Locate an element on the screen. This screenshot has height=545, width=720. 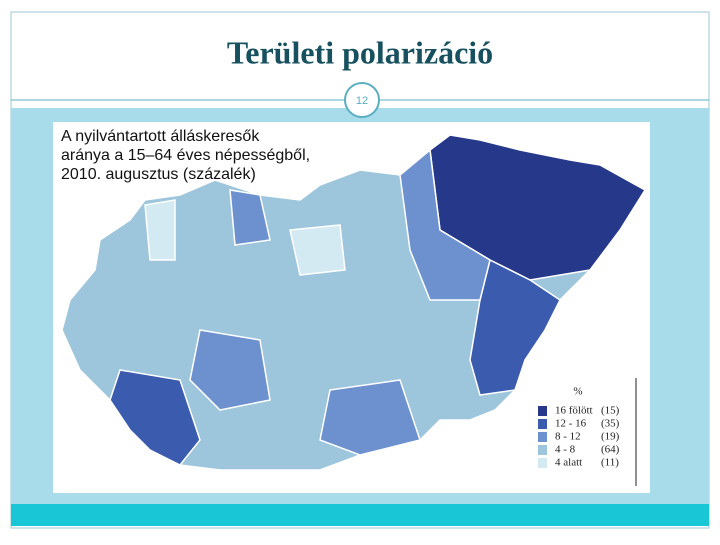
footer-bar is located at coordinates (360, 515).